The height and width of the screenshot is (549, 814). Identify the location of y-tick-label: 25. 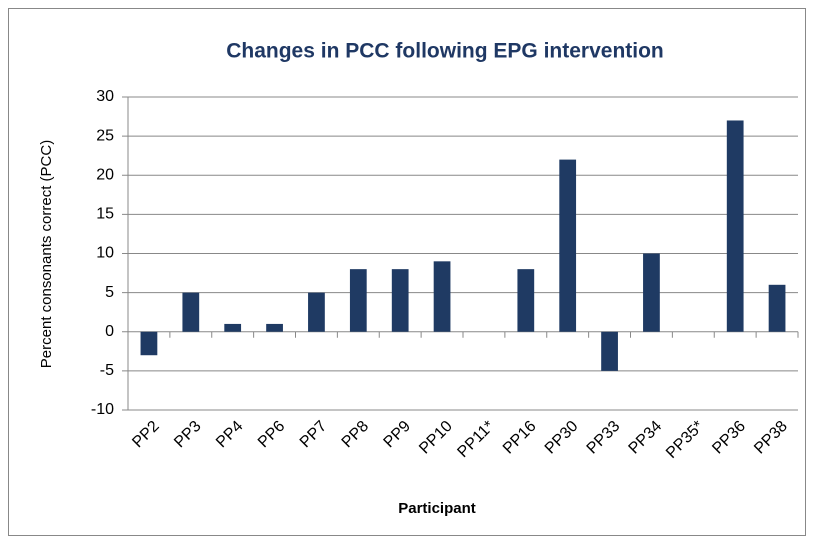
(105, 135).